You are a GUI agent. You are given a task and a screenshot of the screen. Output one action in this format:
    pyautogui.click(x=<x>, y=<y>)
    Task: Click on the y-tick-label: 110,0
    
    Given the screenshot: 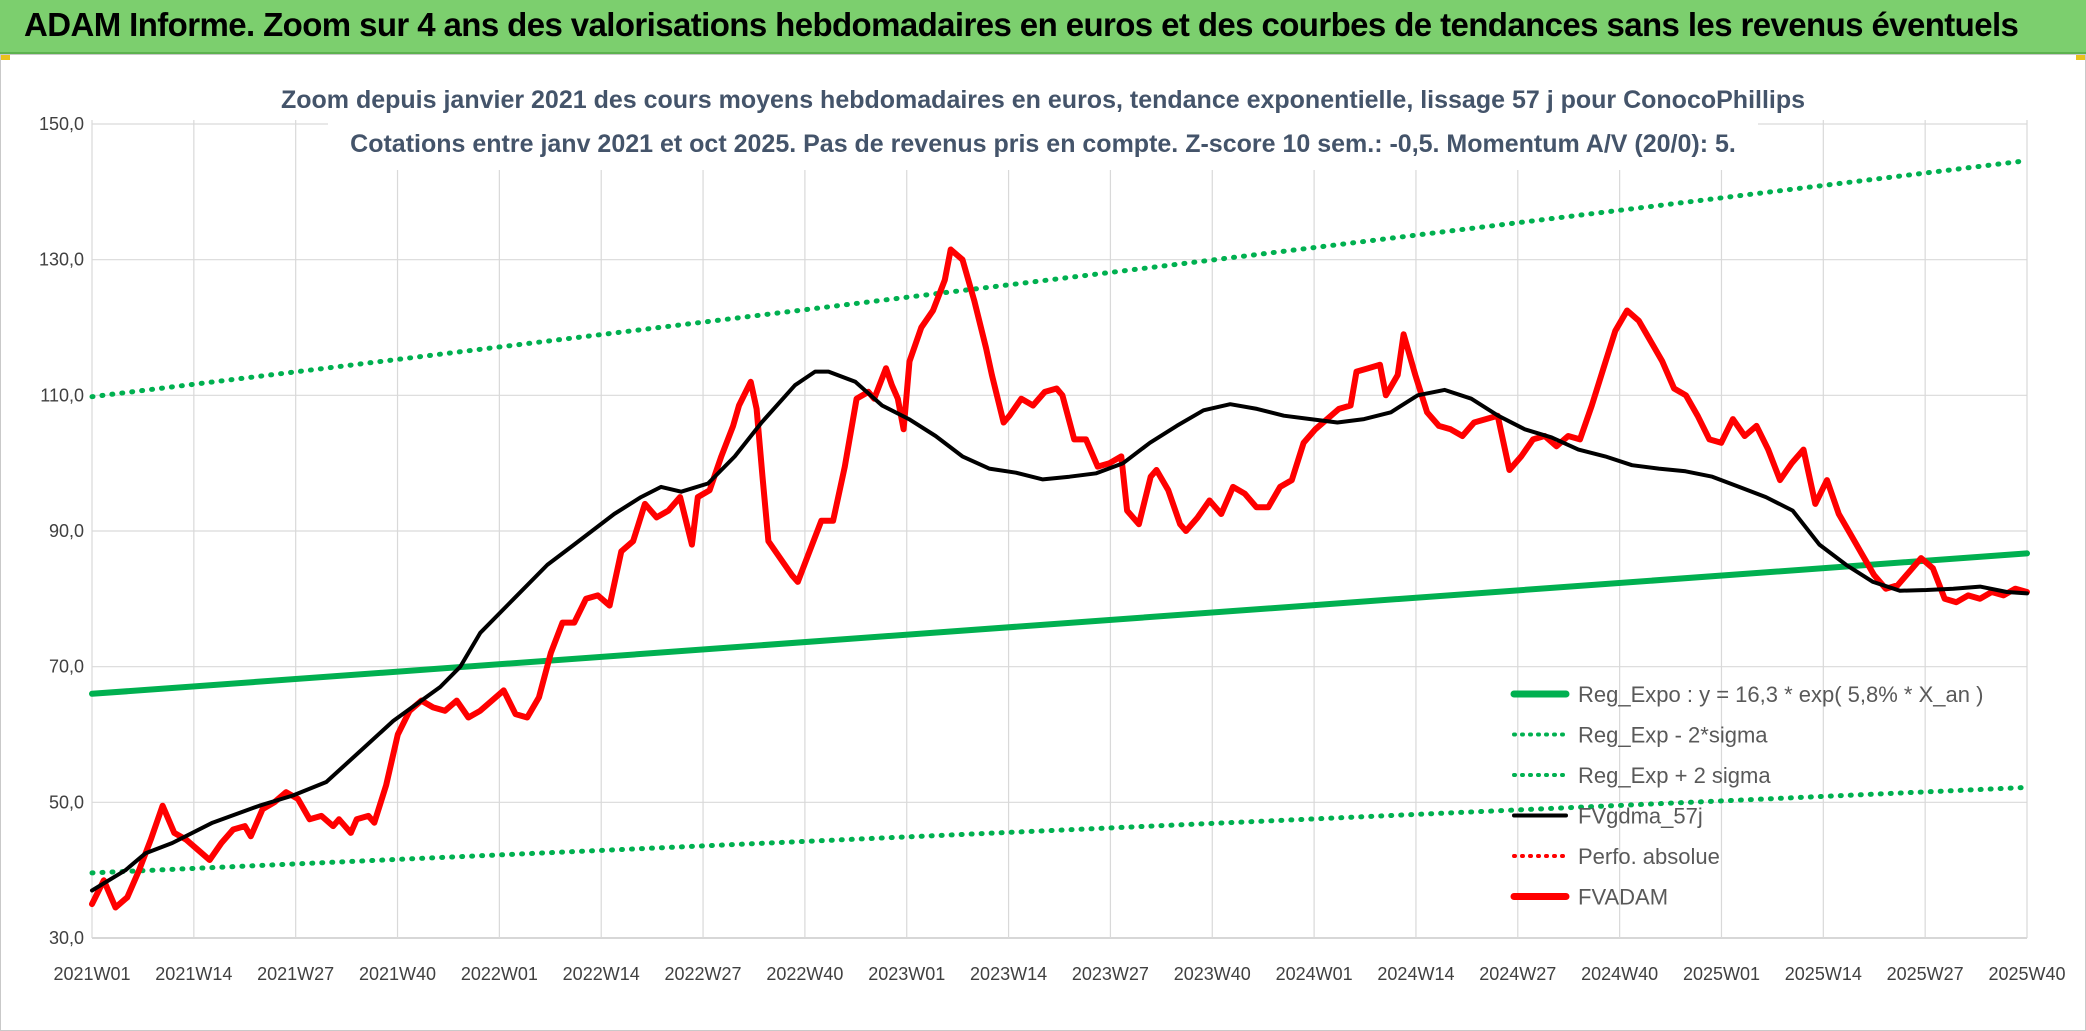 What is the action you would take?
    pyautogui.click(x=62, y=395)
    